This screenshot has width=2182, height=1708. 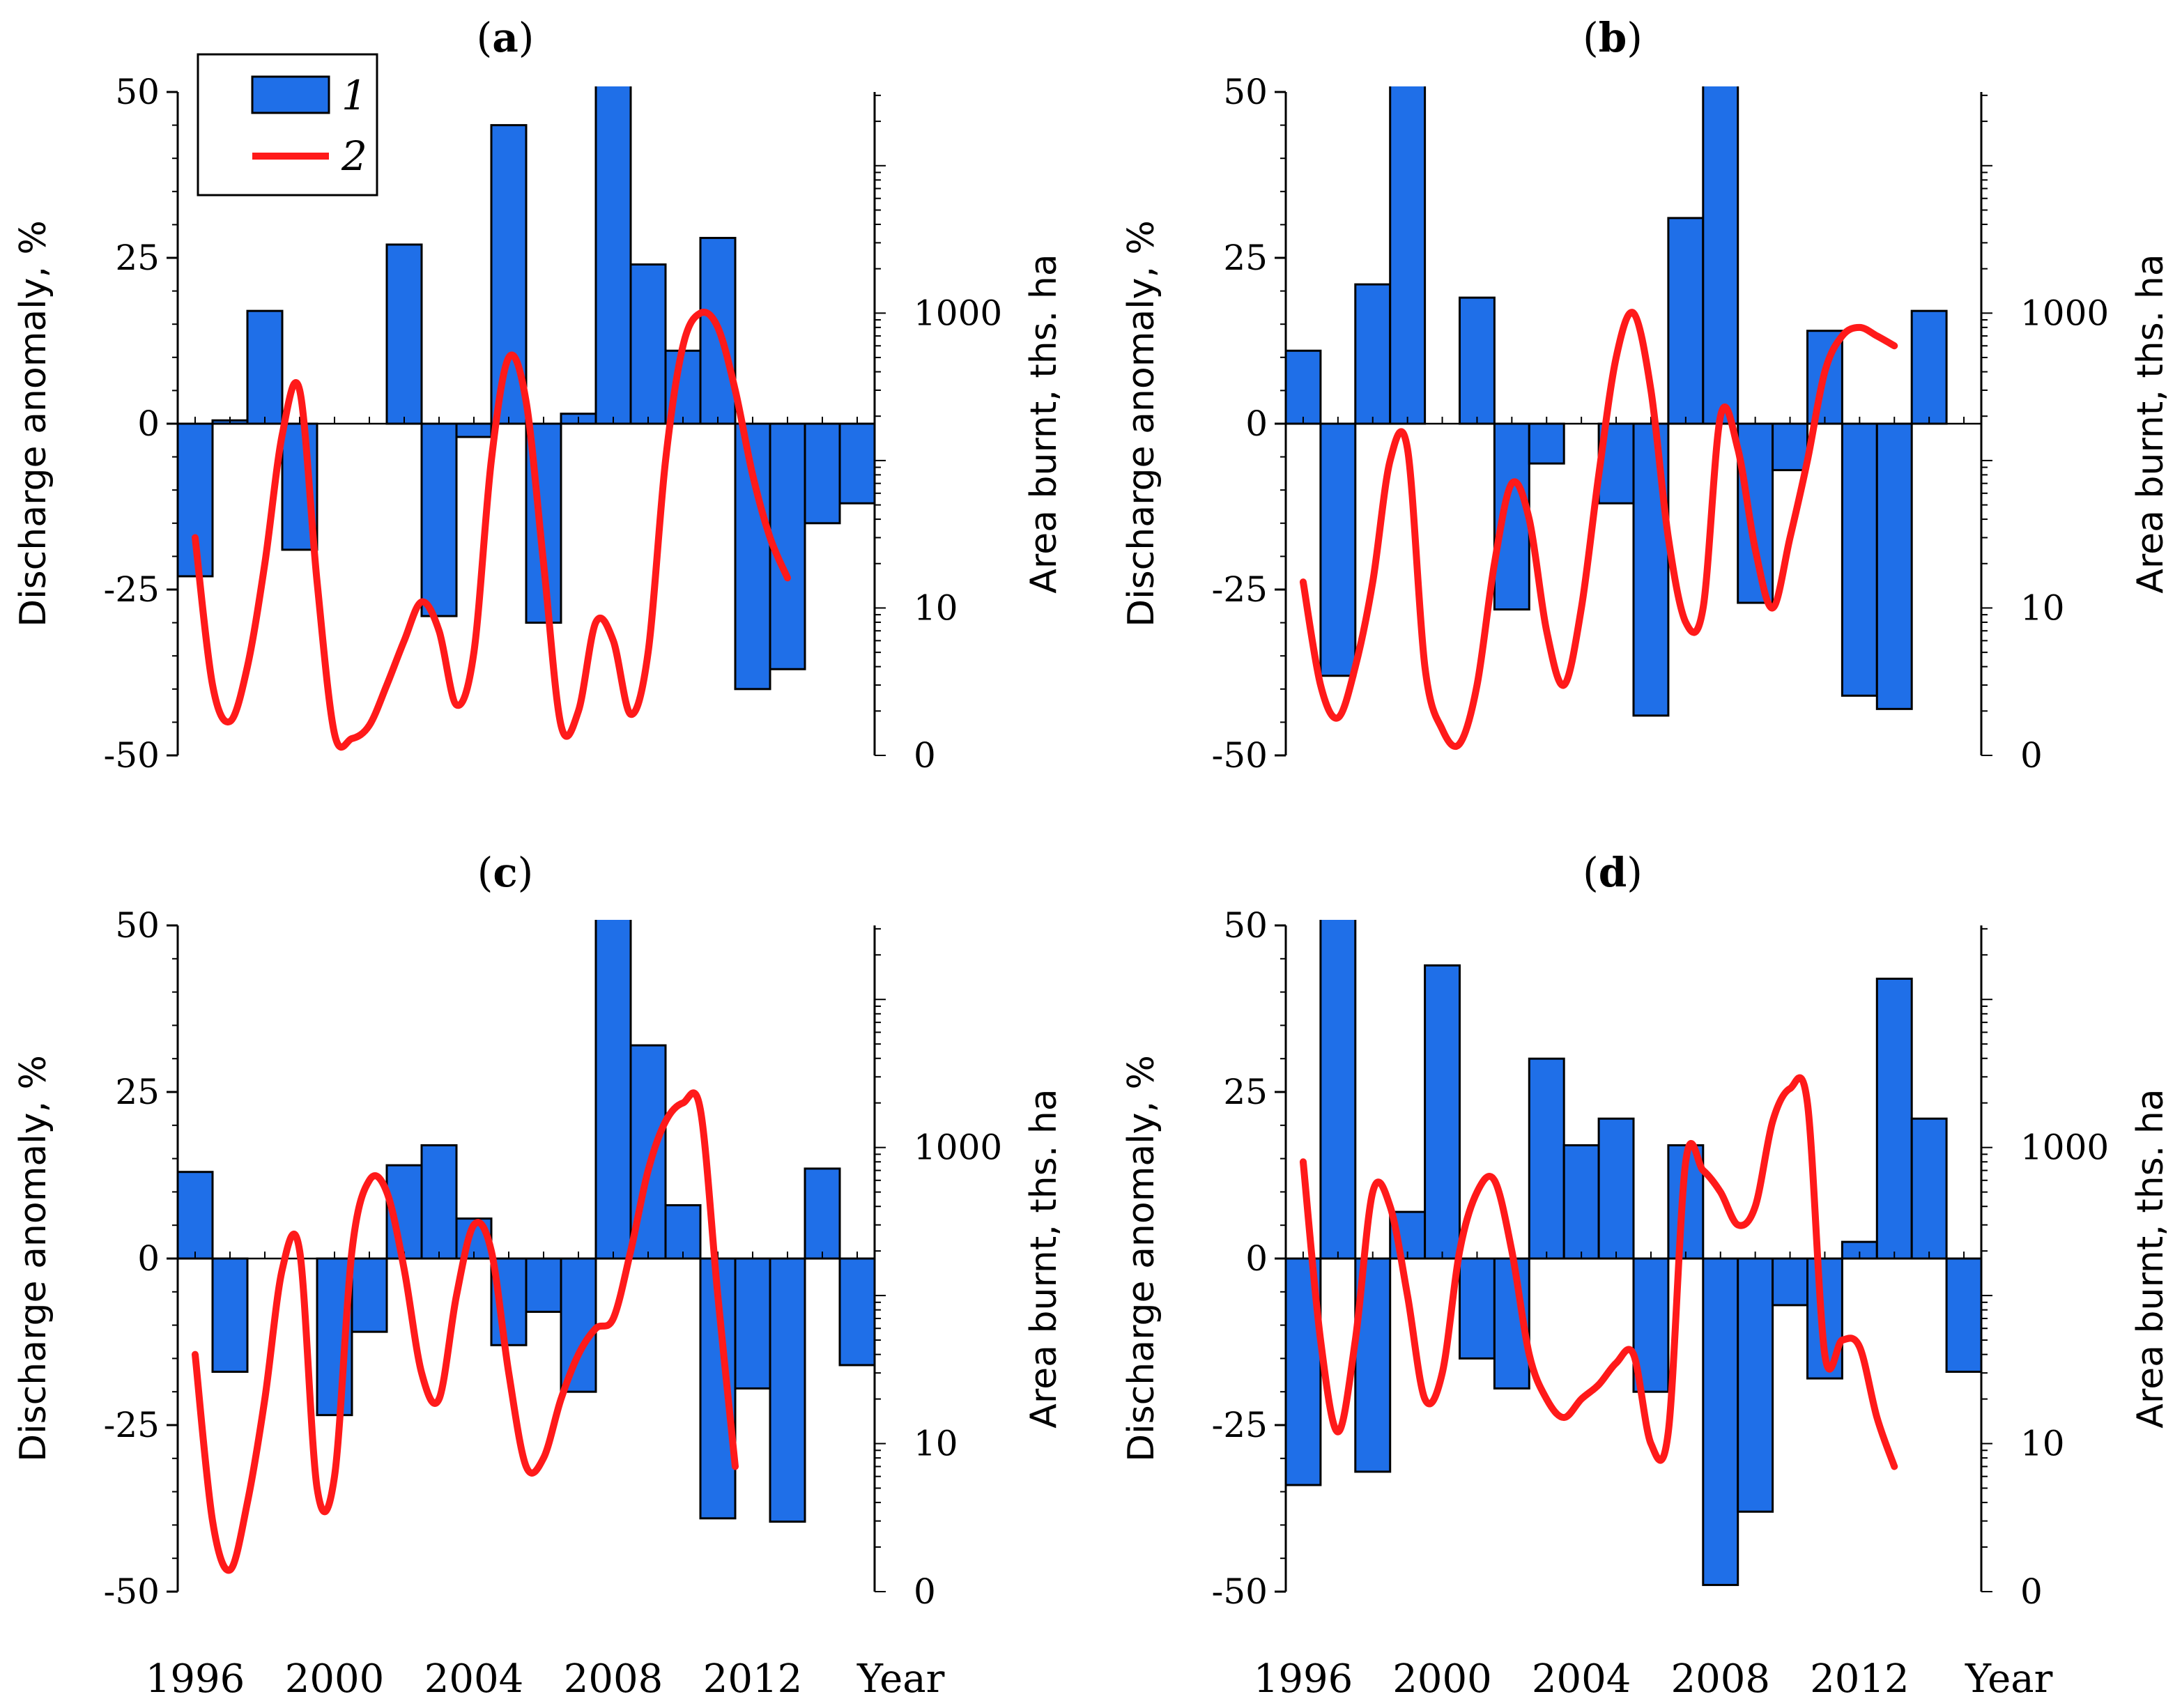 I want to click on left-tick-label: -25, so click(x=131, y=1425).